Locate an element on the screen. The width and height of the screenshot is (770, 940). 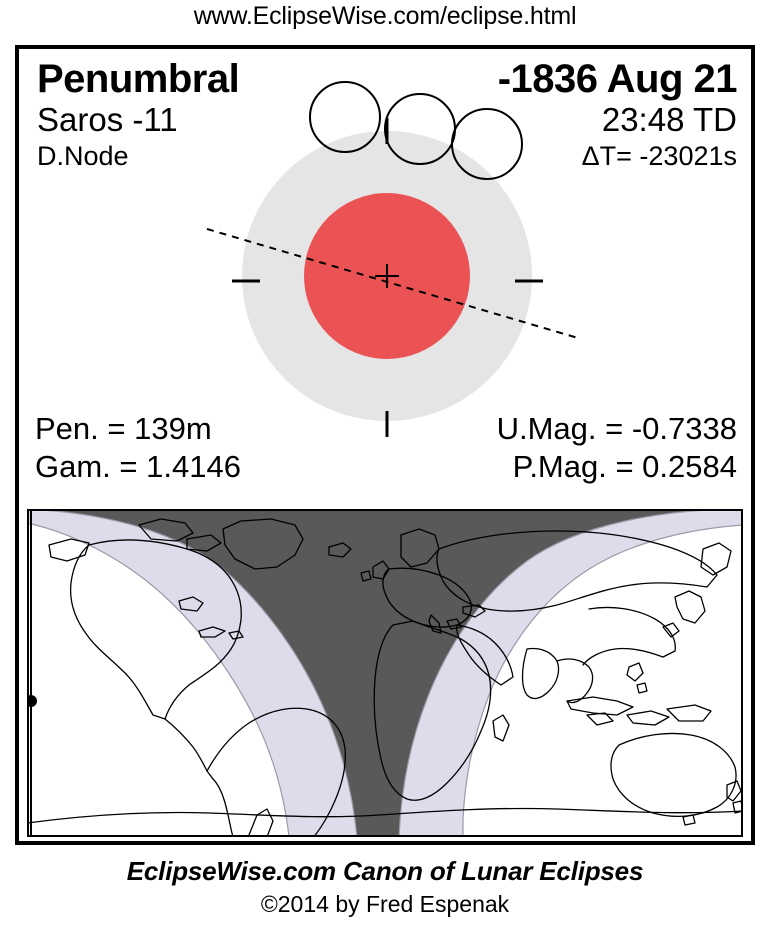
penumbra-circle is located at coordinates (387, 276).